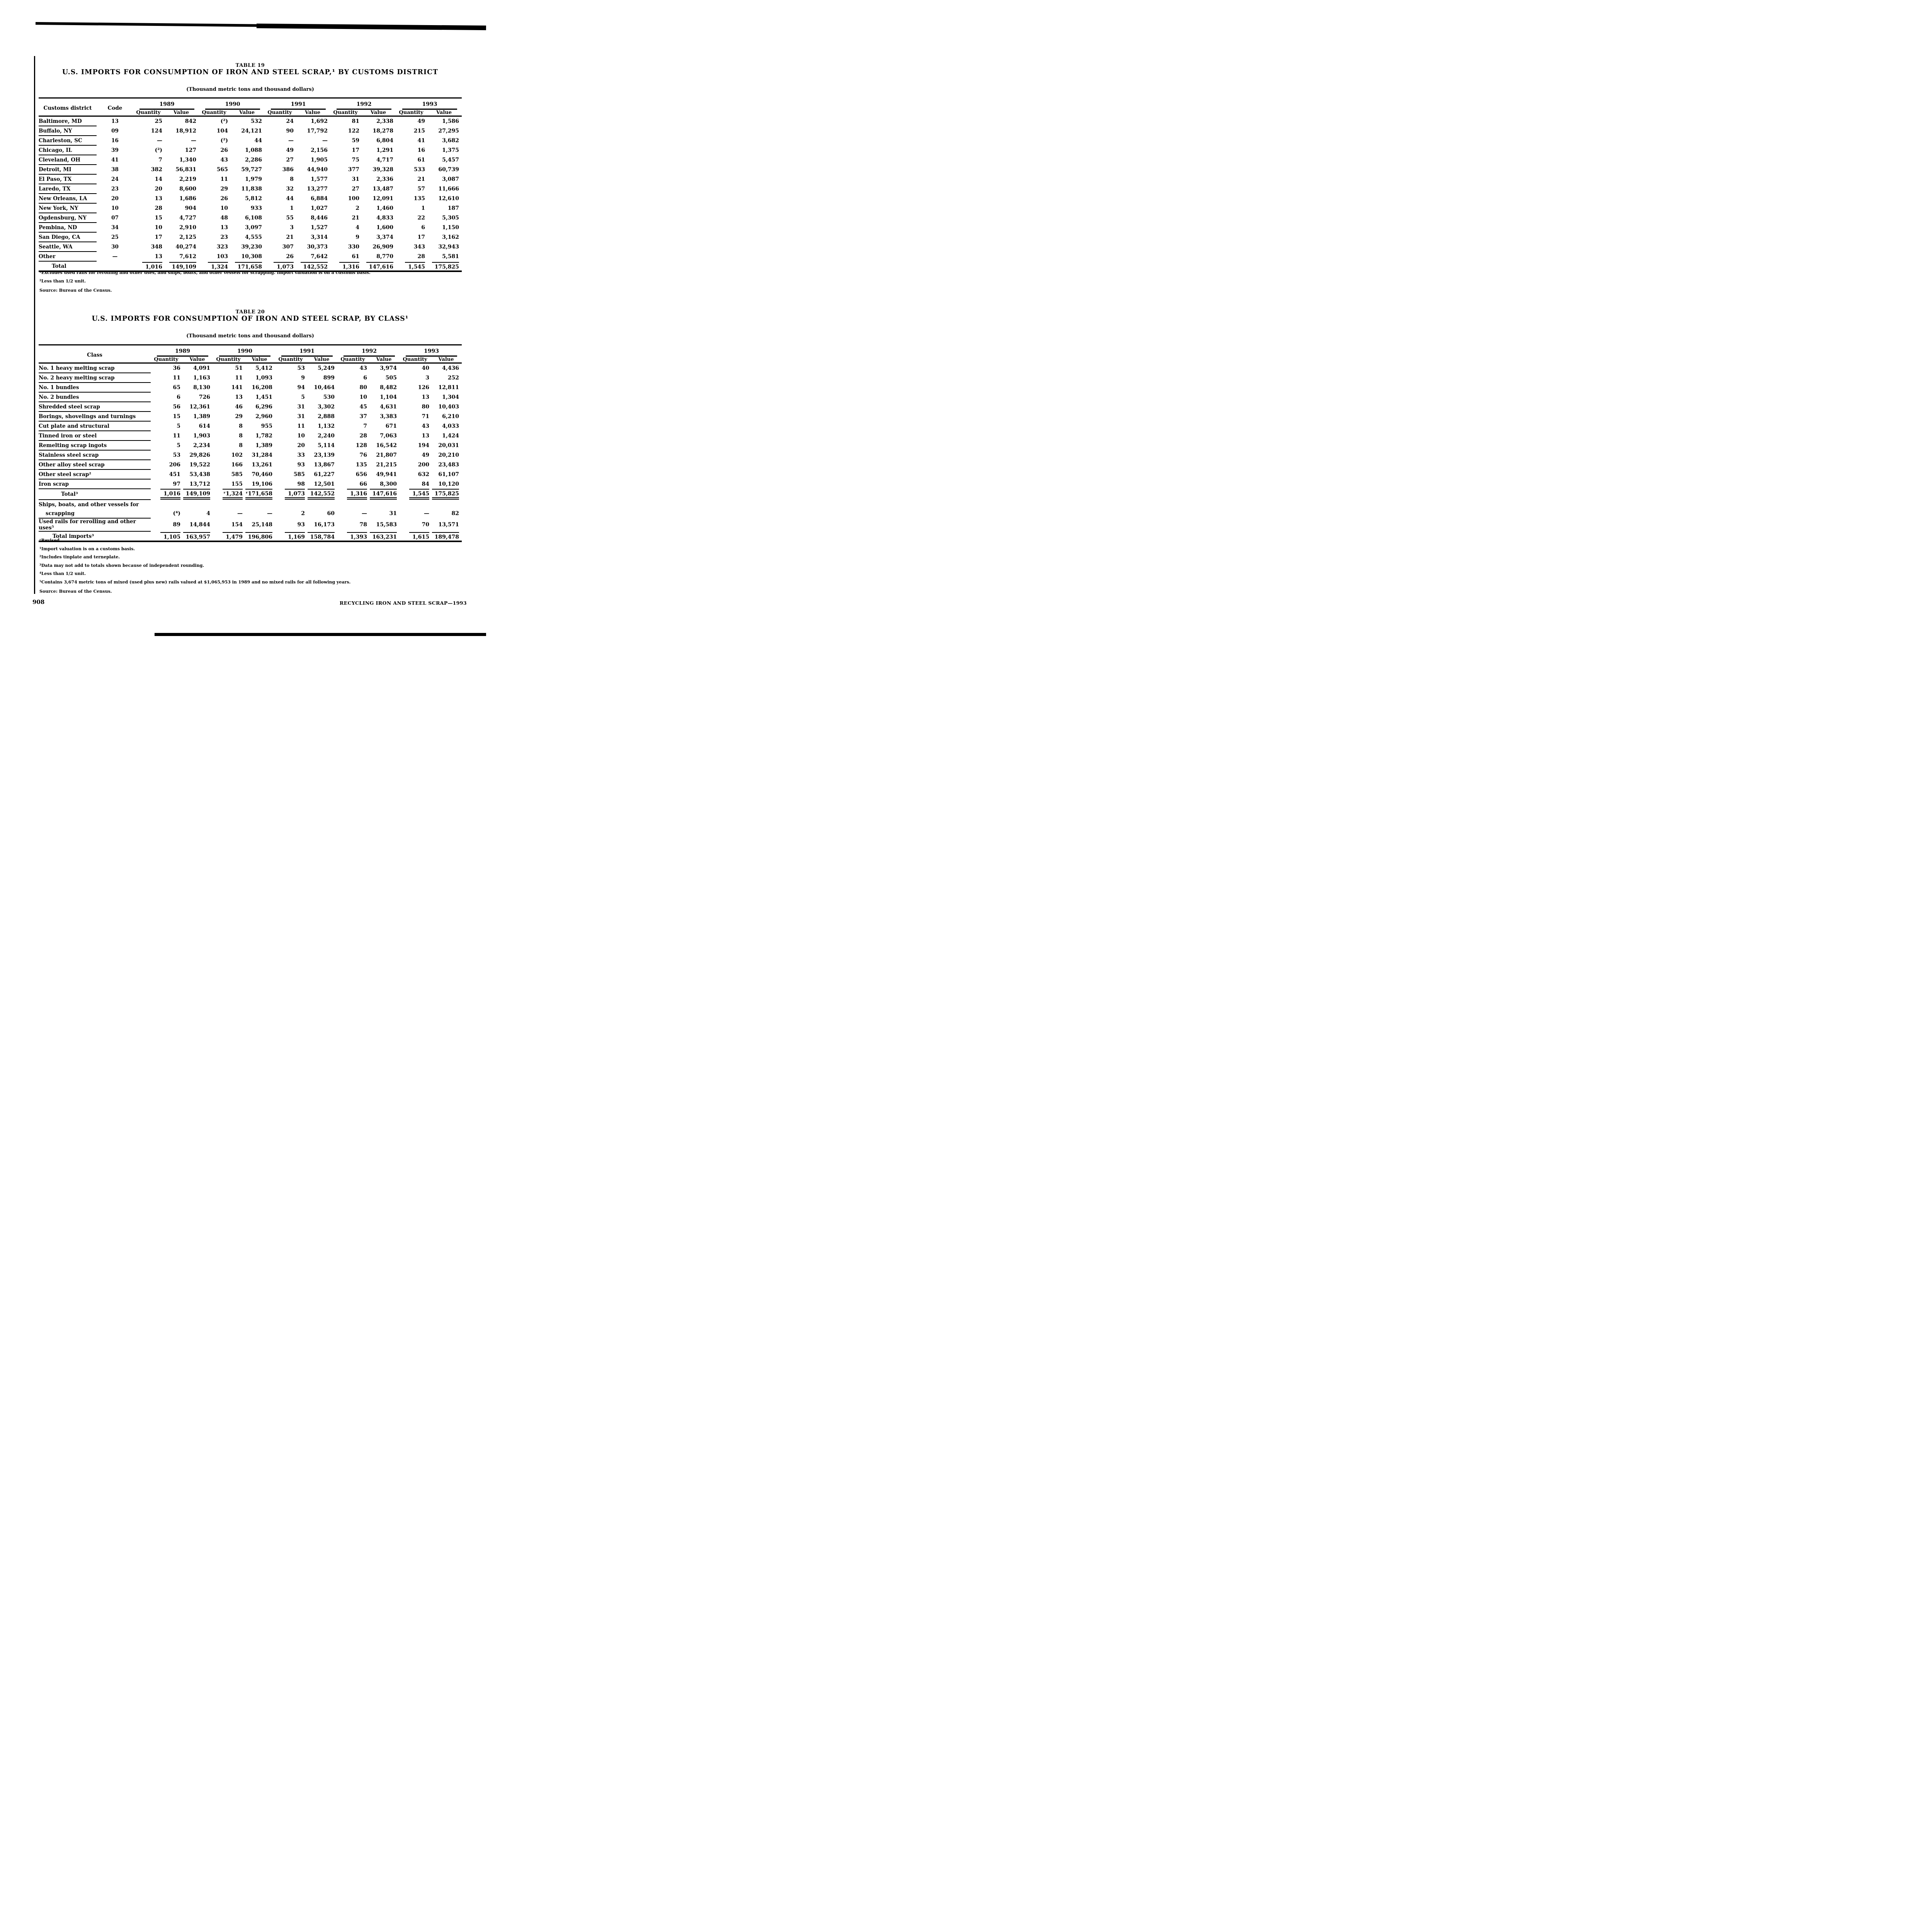  Describe the element at coordinates (384, 360) in the screenshot. I see `subheader-value-1992: Value` at that location.